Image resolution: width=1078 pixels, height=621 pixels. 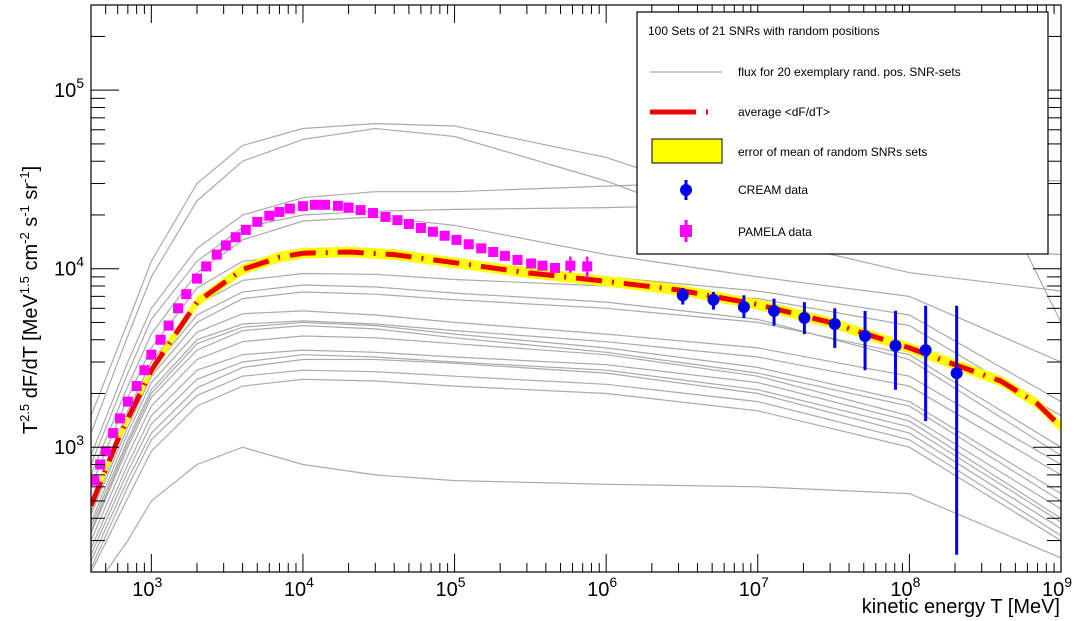 I want to click on x-tick-label: 10³, so click(x=147, y=587).